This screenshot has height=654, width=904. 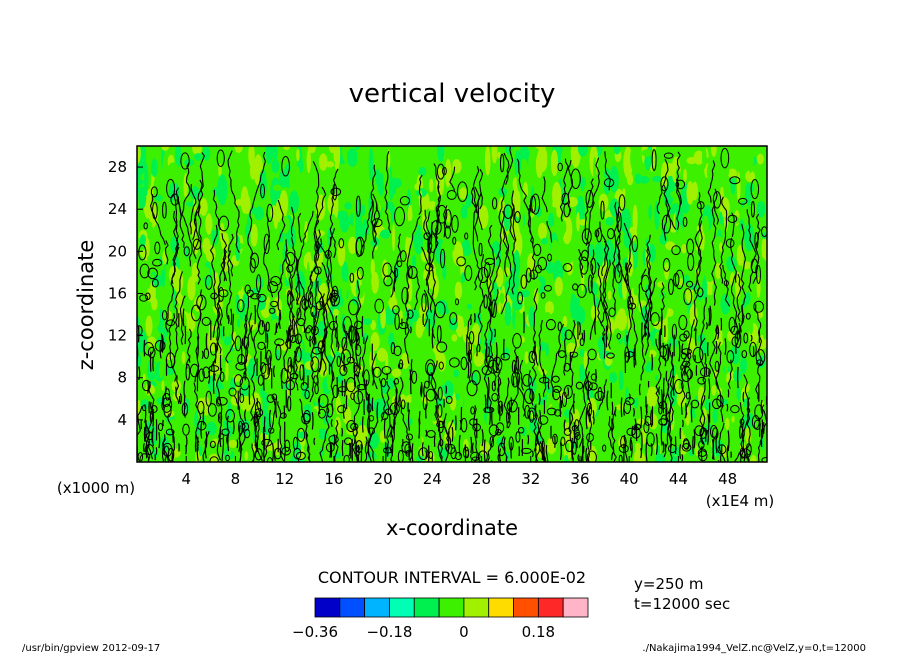 What do you see at coordinates (629, 479) in the screenshot?
I see `x-tick-label: 40` at bounding box center [629, 479].